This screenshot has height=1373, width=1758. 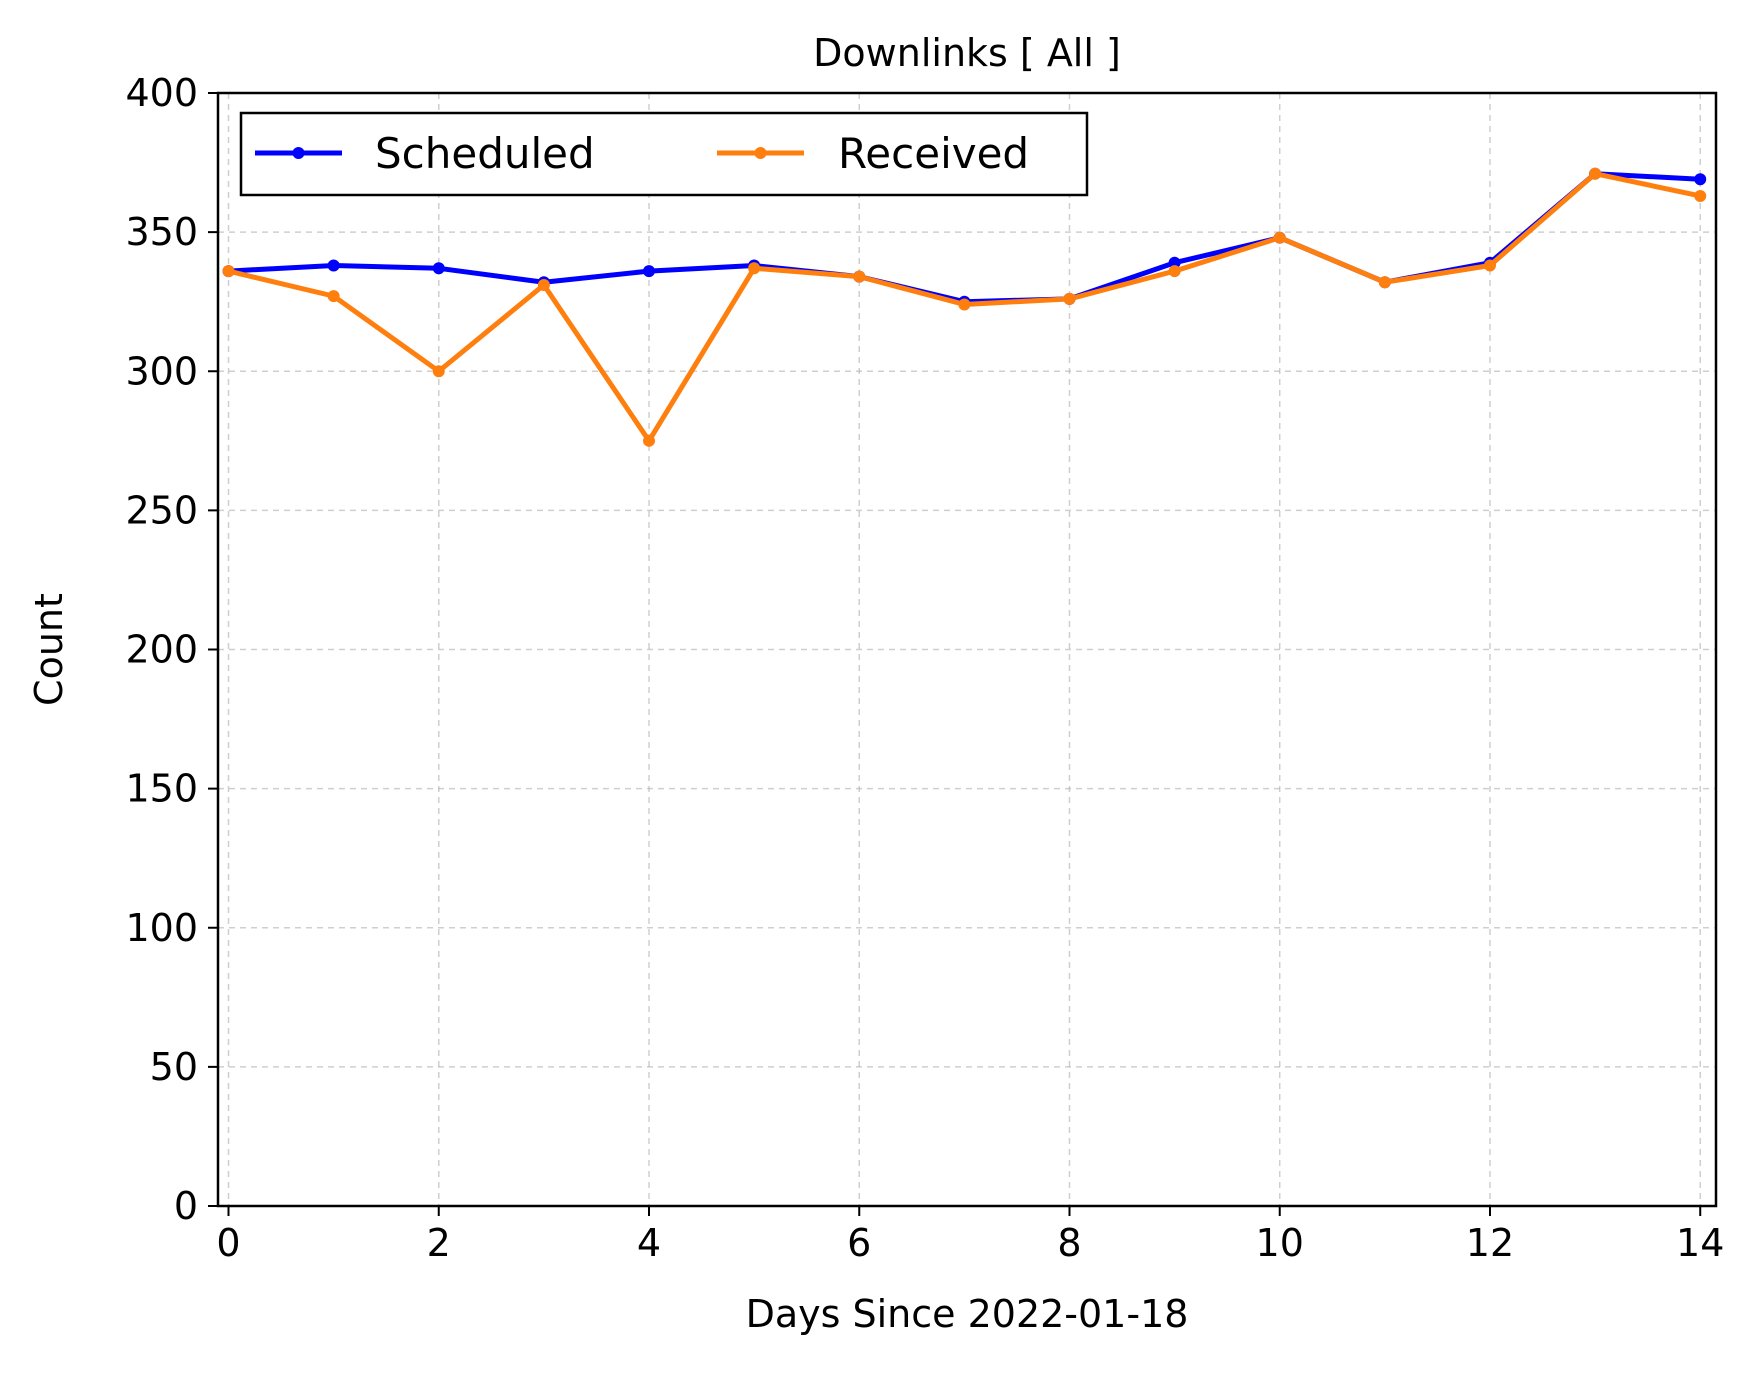 I want to click on chart-title: Downlinks [ All ], so click(x=967, y=53).